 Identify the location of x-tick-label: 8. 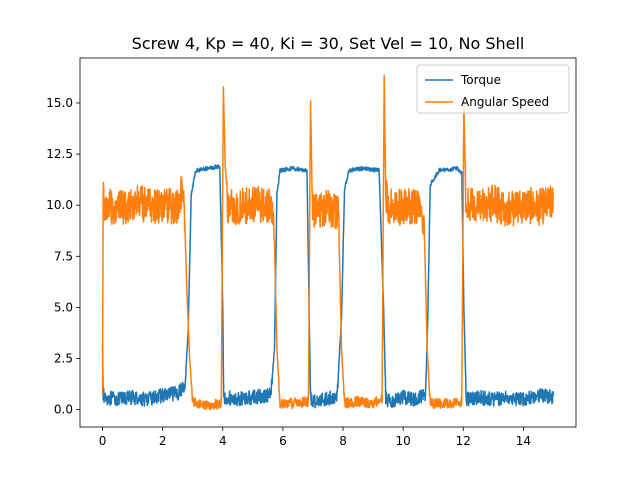
(343, 441).